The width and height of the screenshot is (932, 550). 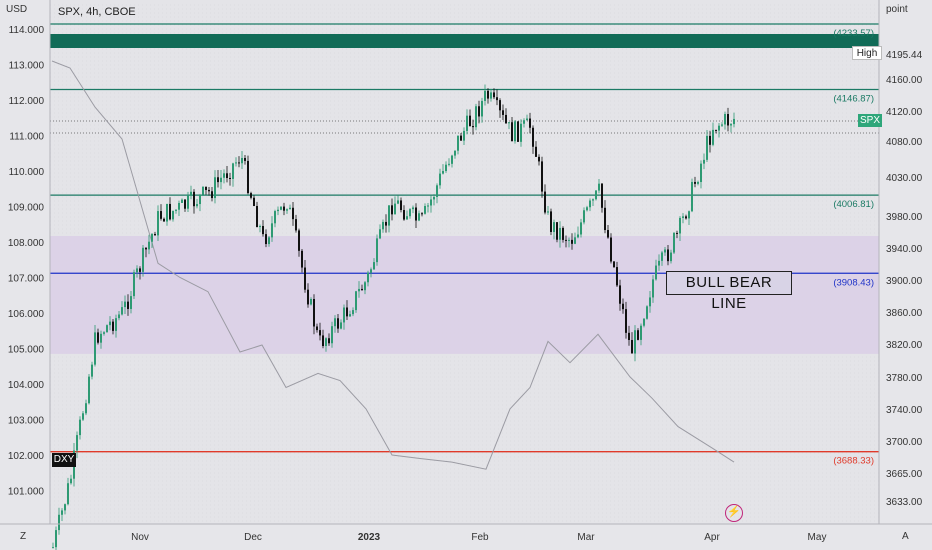 What do you see at coordinates (905, 536) in the screenshot?
I see `scale-auto-button: A` at bounding box center [905, 536].